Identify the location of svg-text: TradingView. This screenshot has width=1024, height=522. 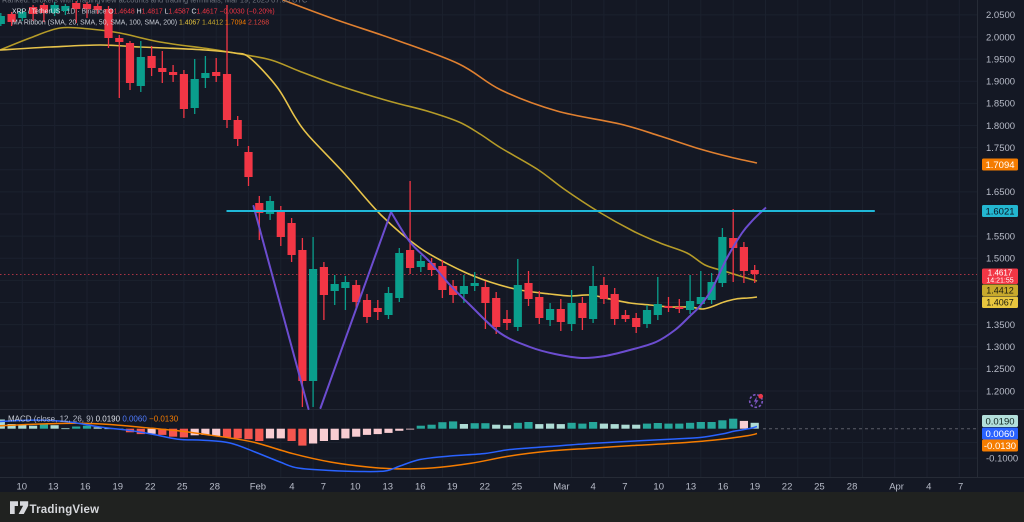
(65, 510).